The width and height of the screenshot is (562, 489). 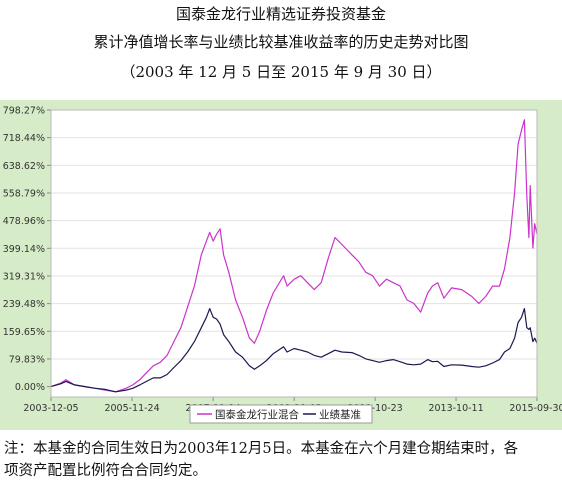 What do you see at coordinates (50, 408) in the screenshot?
I see `x-tick-label: 2003-12-05` at bounding box center [50, 408].